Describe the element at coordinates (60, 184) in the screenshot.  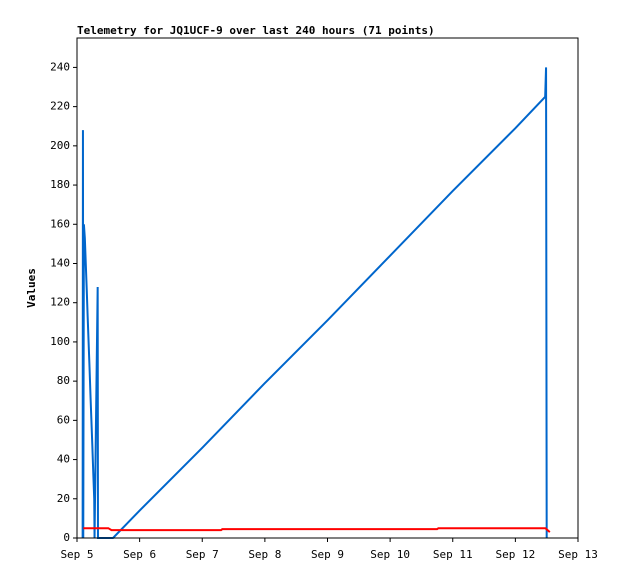
I see `y-tick-label: 180` at that location.